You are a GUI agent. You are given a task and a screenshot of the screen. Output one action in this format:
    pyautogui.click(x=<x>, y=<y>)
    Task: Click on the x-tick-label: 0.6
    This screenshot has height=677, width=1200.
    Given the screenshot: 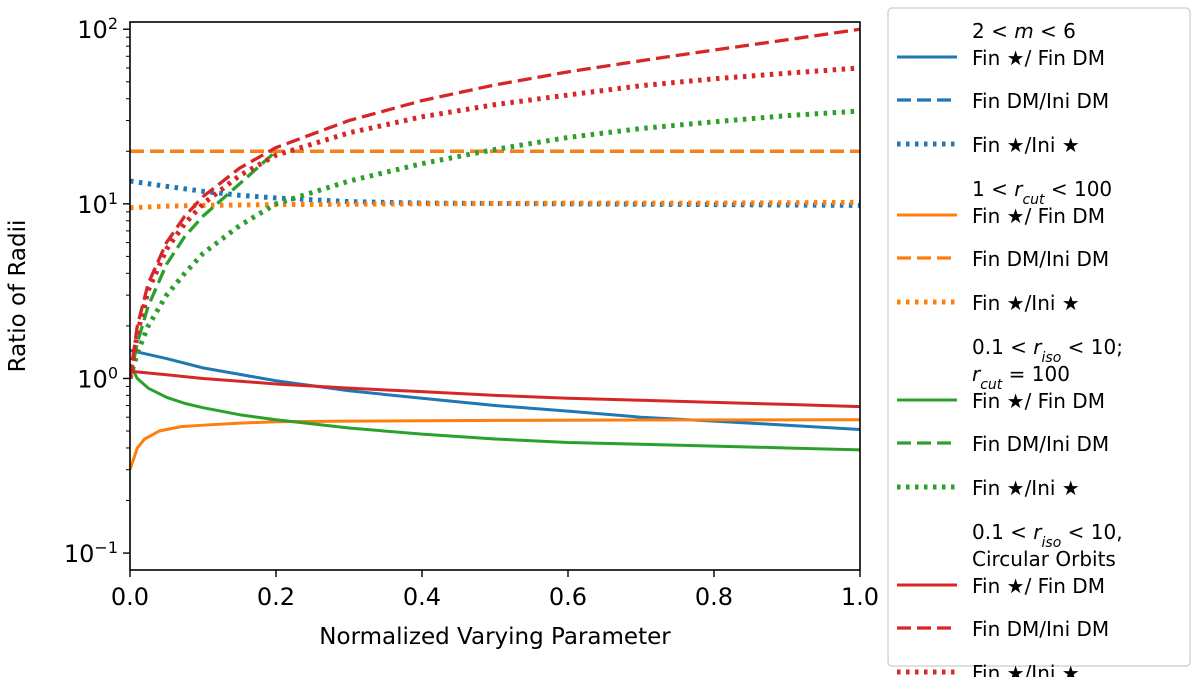 What is the action you would take?
    pyautogui.click(x=568, y=597)
    